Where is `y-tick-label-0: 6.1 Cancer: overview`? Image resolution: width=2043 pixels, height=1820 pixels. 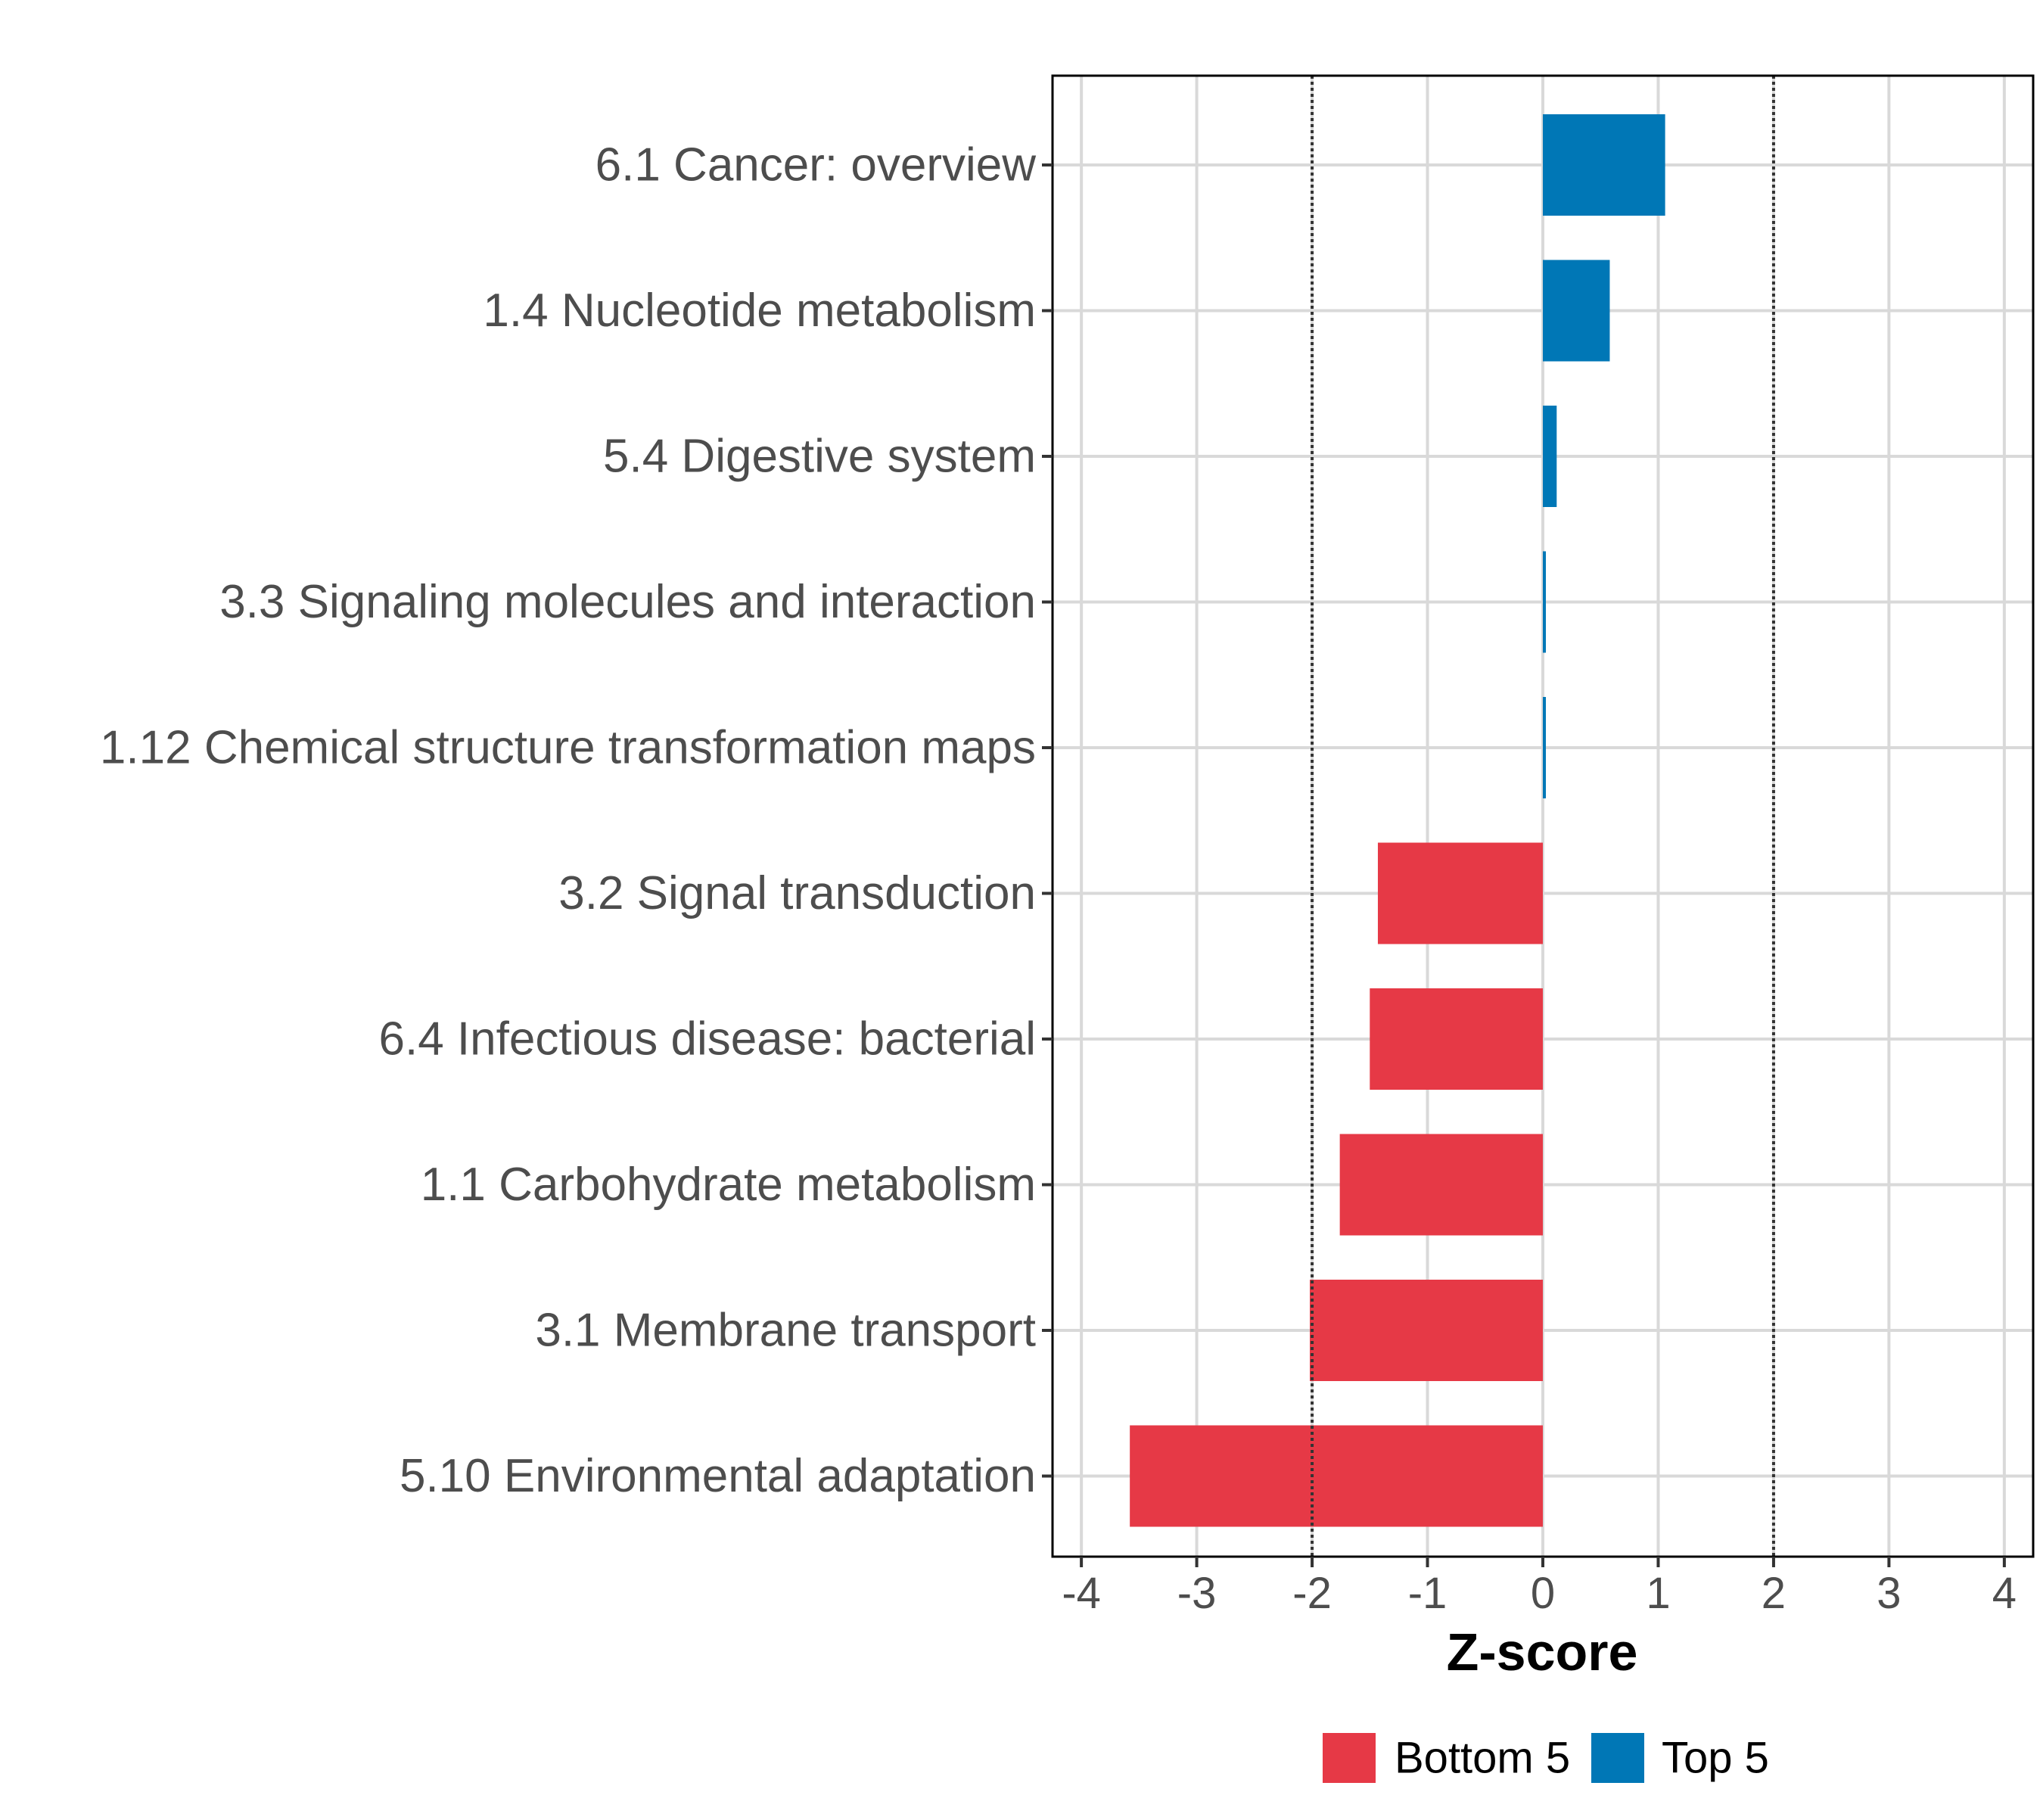 y-tick-label-0: 6.1 Cancer: overview is located at coordinates (816, 165).